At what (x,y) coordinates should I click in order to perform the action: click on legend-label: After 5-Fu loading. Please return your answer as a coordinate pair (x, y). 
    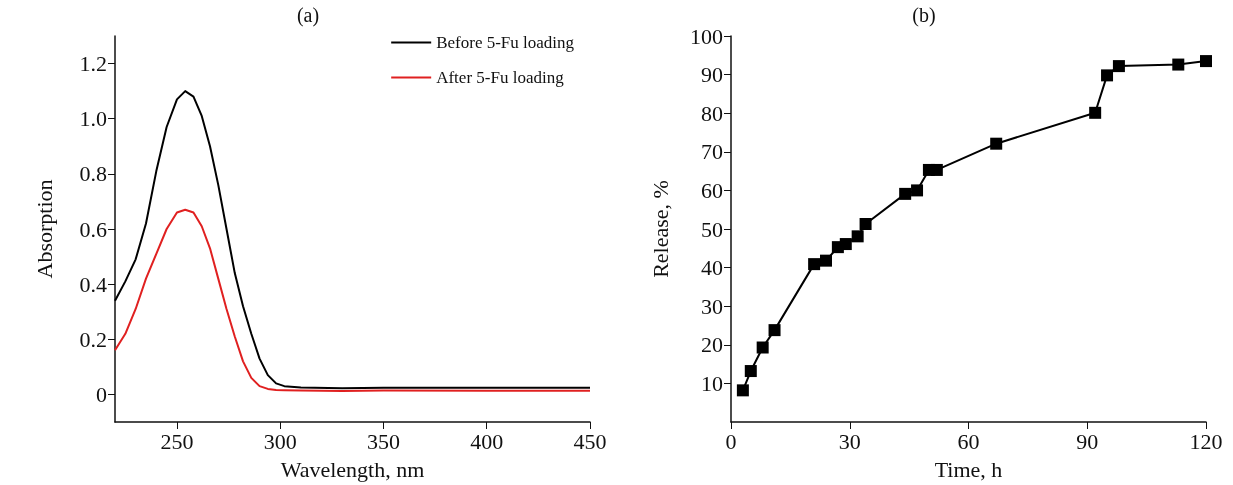
    Looking at the image, I should click on (500, 78).